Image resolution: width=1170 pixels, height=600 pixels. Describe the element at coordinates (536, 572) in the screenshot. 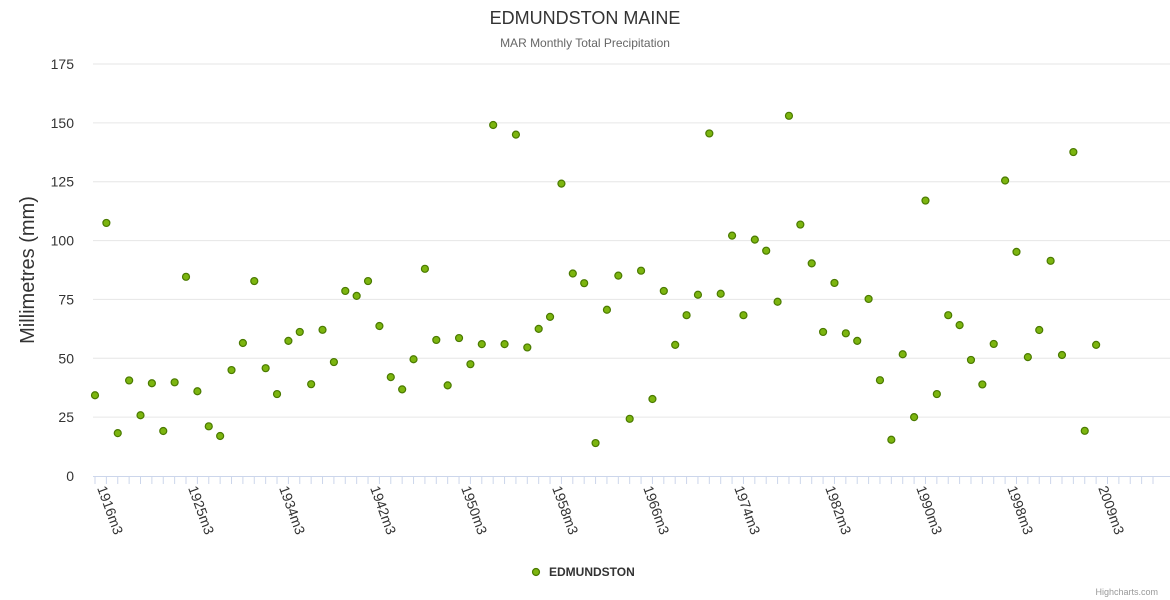

I see `legend-marker-edmundston` at that location.